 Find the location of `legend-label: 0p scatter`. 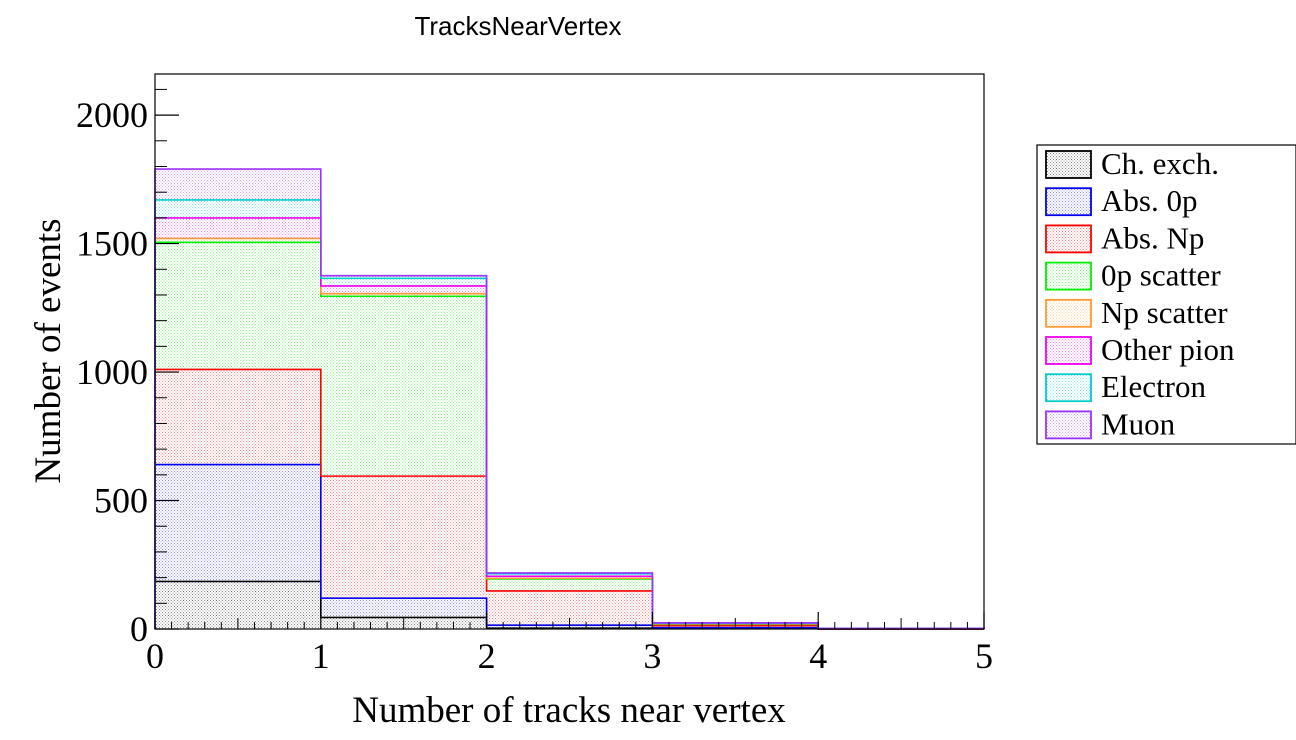

legend-label: 0p scatter is located at coordinates (1161, 275).